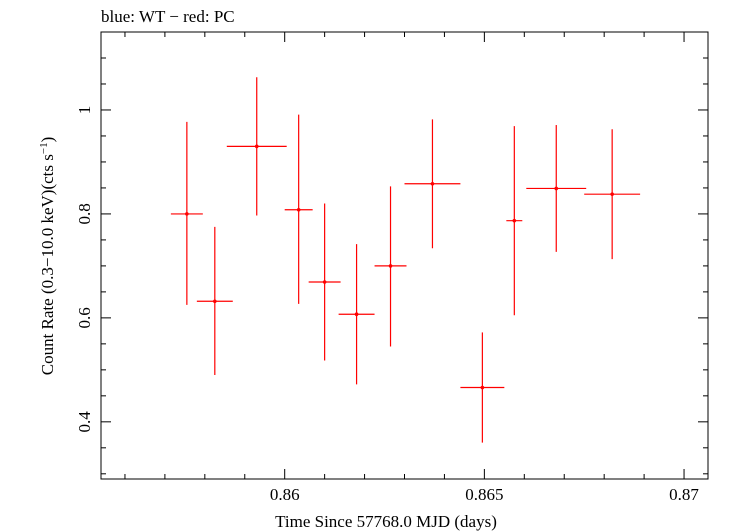 The height and width of the screenshot is (532, 735). What do you see at coordinates (47, 140) in the screenshot?
I see `y-axis-label-end: )` at bounding box center [47, 140].